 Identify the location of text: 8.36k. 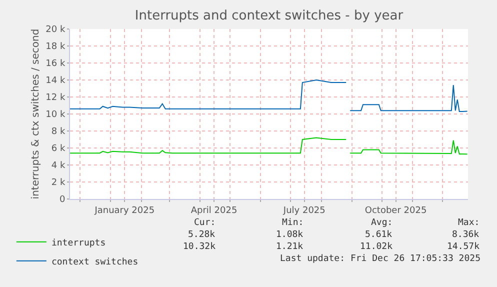
(466, 235).